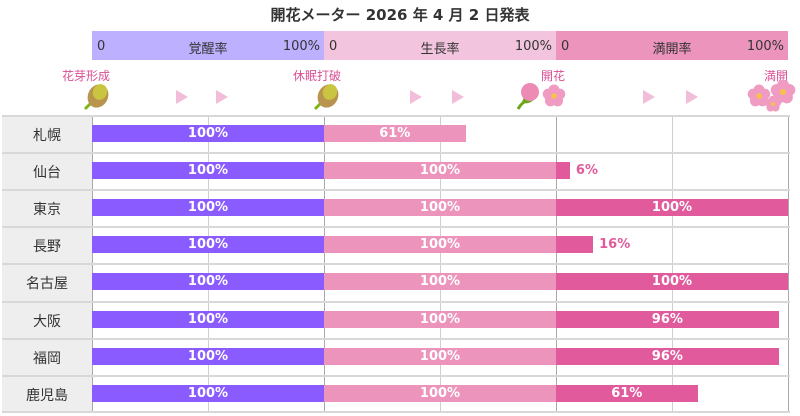 This screenshot has height=416, width=800. I want to click on bar-満開率-大阪, so click(667, 319).